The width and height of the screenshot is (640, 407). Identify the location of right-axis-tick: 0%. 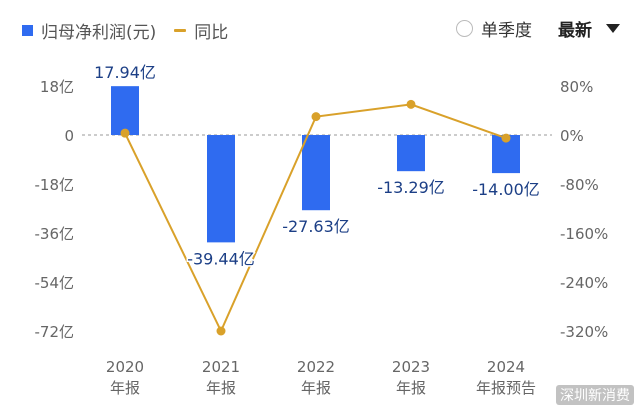
(572, 136).